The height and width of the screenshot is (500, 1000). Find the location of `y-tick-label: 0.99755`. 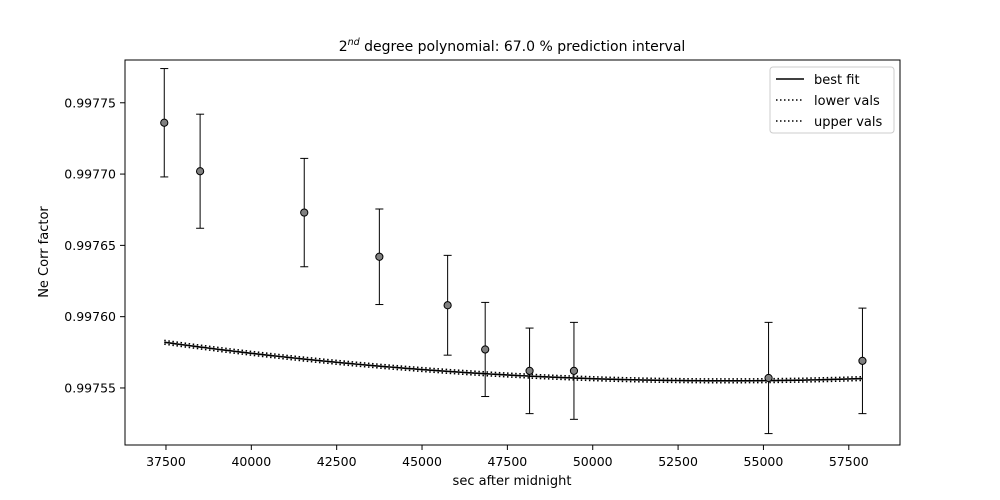

y-tick-label: 0.99755 is located at coordinates (90, 387).